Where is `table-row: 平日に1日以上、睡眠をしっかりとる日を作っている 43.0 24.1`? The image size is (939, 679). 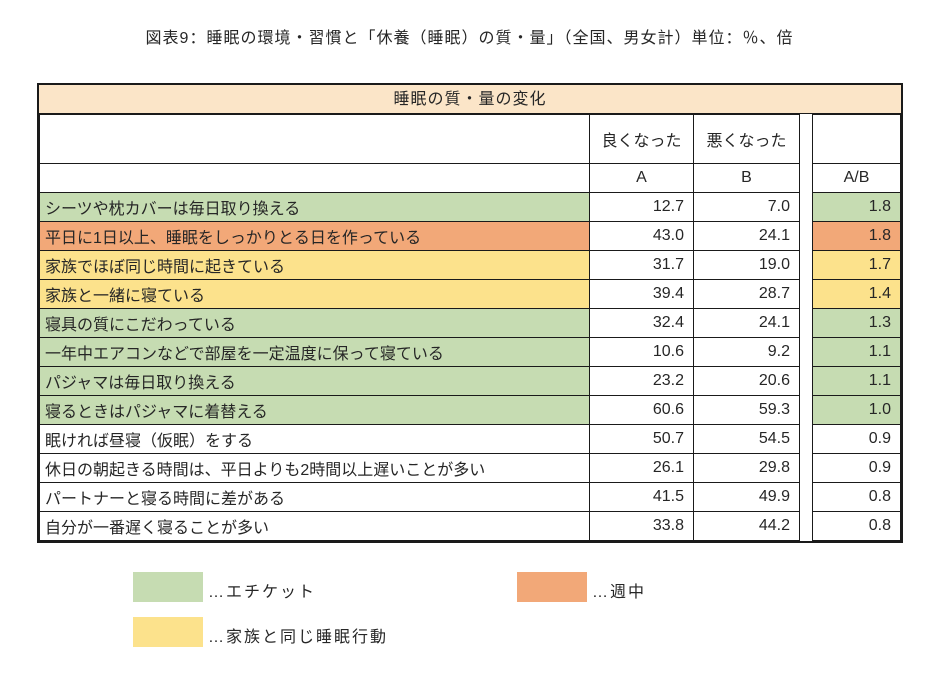
table-row: 平日に1日以上、睡眠をしっかりとる日を作っている 43.0 24.1 is located at coordinates (419, 236).